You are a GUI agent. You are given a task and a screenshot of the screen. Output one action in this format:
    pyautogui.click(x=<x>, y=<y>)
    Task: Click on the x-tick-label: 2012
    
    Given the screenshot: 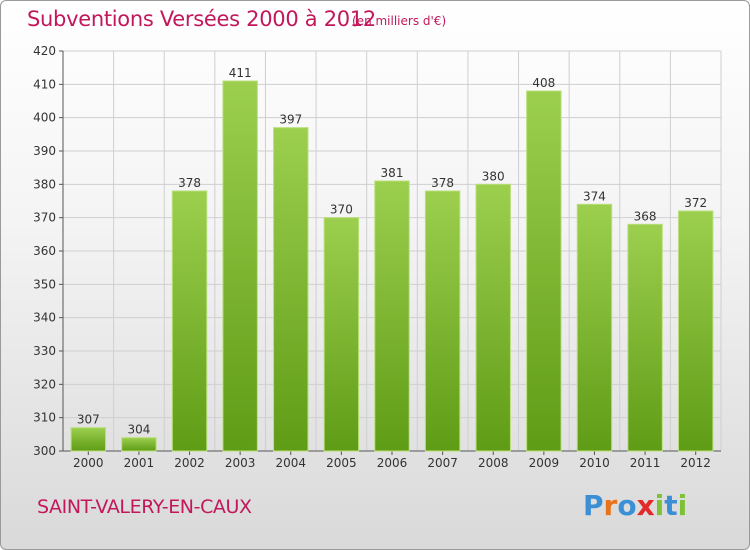 What is the action you would take?
    pyautogui.click(x=695, y=463)
    